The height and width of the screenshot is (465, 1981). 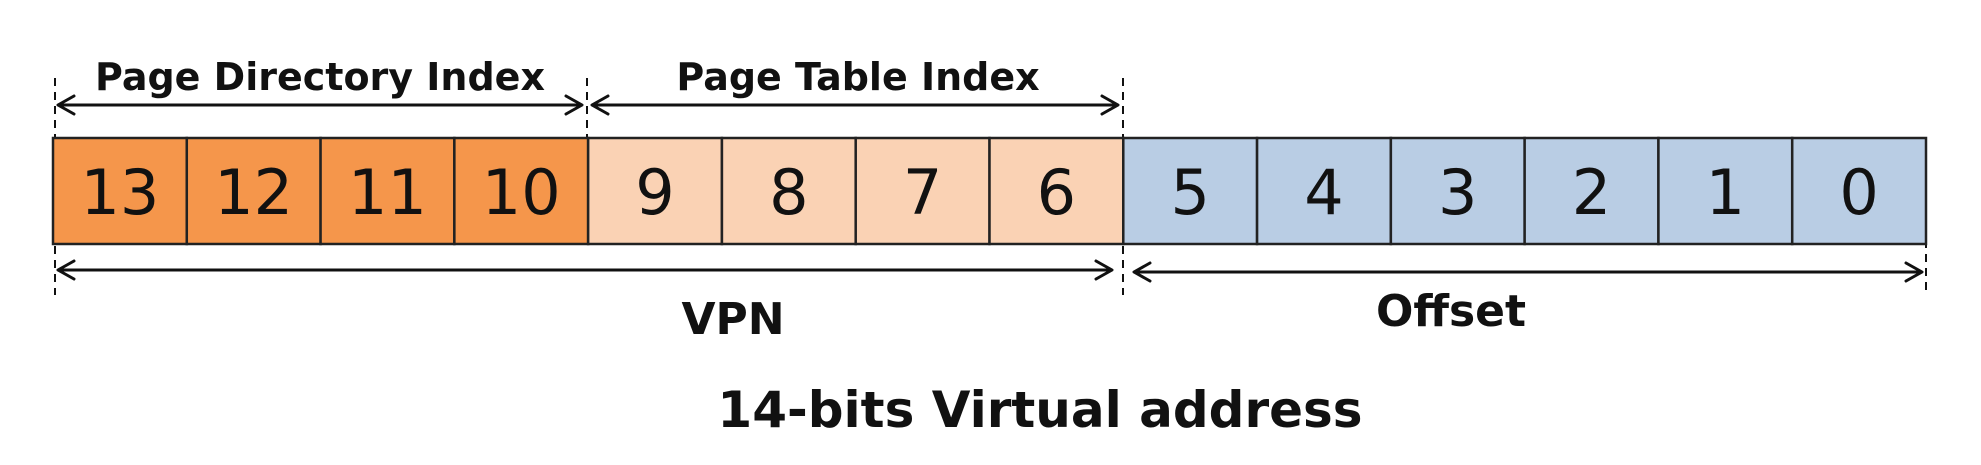 What do you see at coordinates (119, 192) in the screenshot?
I see `bit-label-13: 13` at bounding box center [119, 192].